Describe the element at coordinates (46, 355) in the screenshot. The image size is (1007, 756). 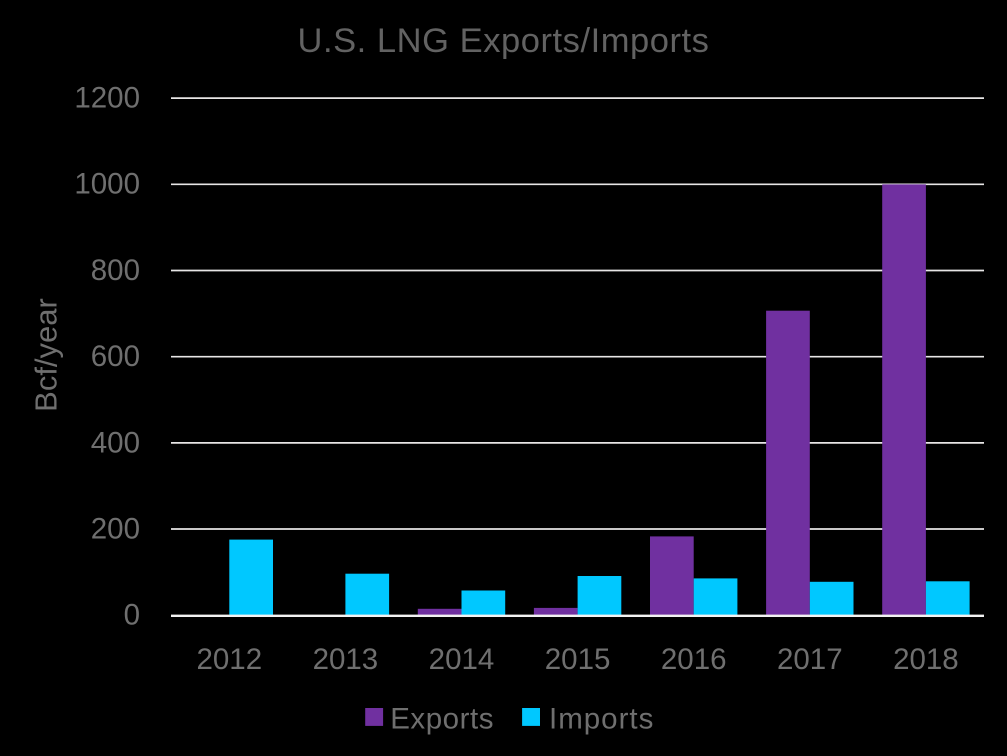
I see `svg-text: Bcf/year` at that location.